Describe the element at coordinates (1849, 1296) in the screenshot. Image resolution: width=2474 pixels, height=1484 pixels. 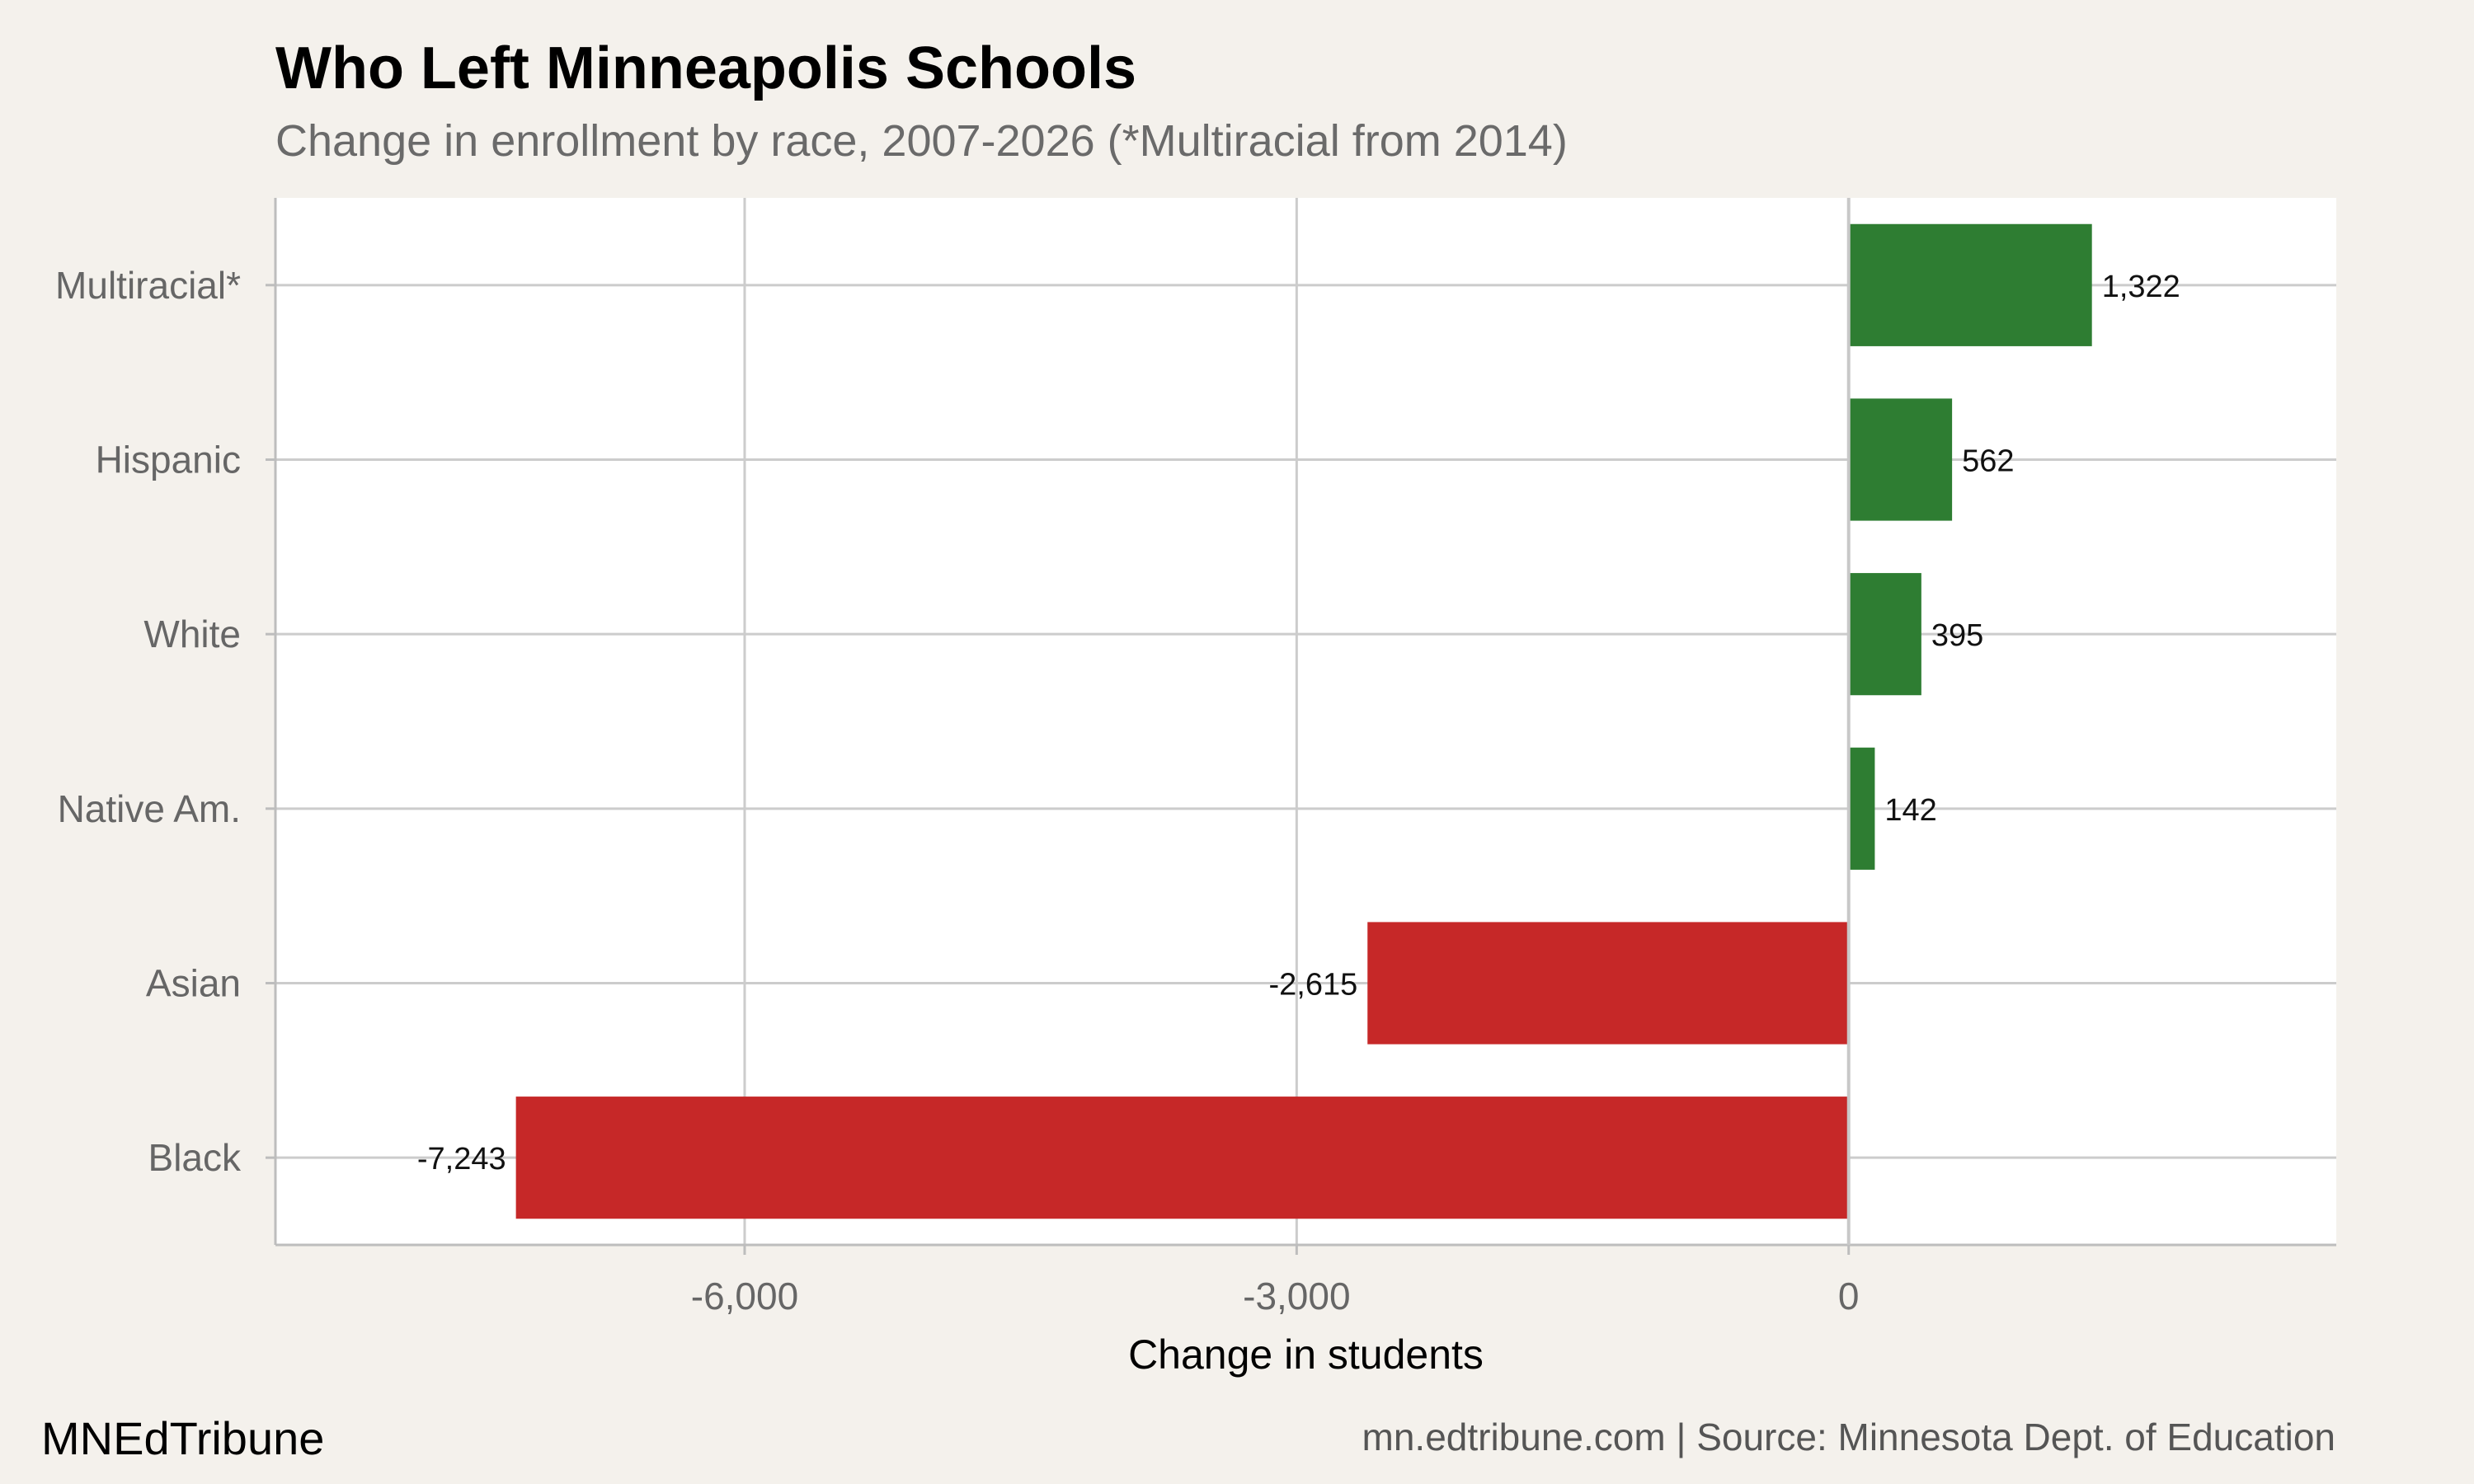
I see `x-tick-label: 0` at that location.